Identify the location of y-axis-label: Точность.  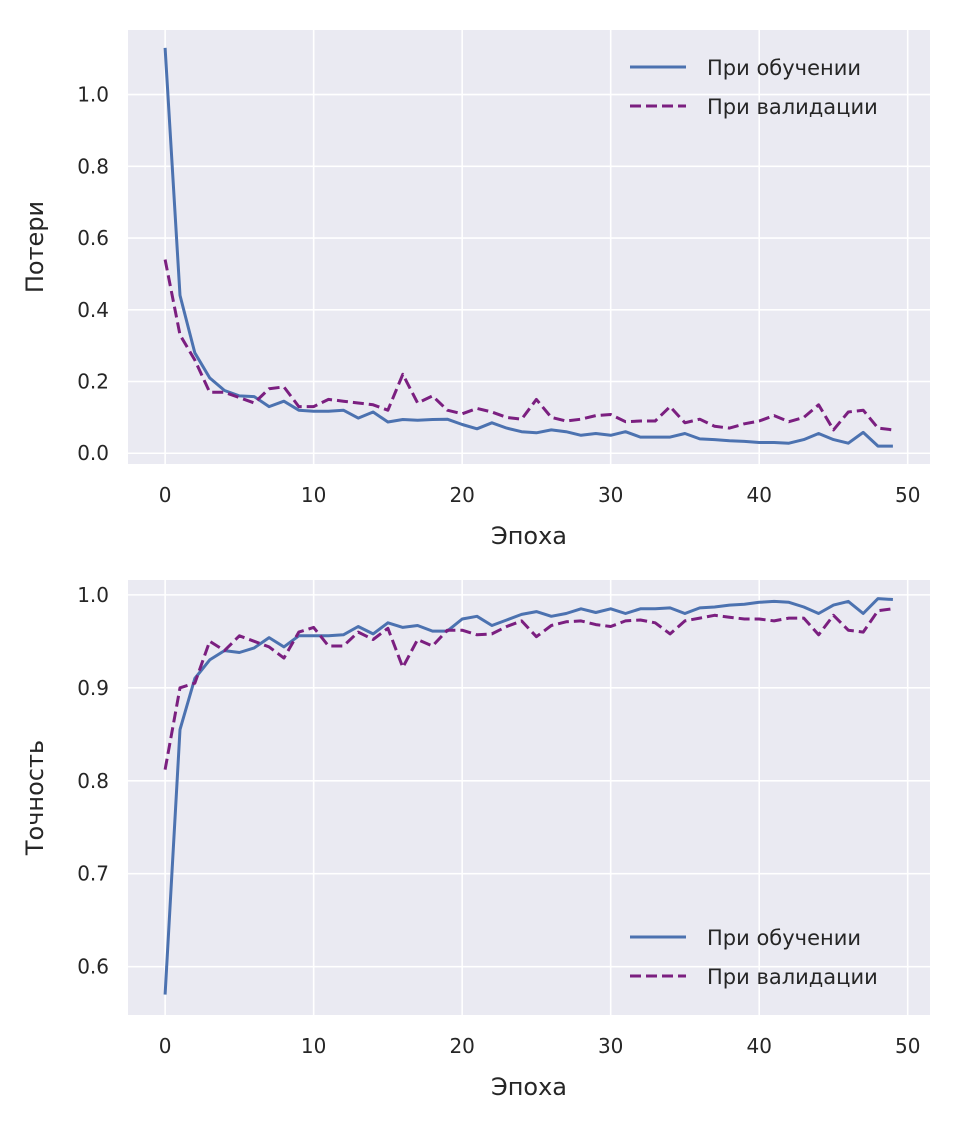
(35, 798).